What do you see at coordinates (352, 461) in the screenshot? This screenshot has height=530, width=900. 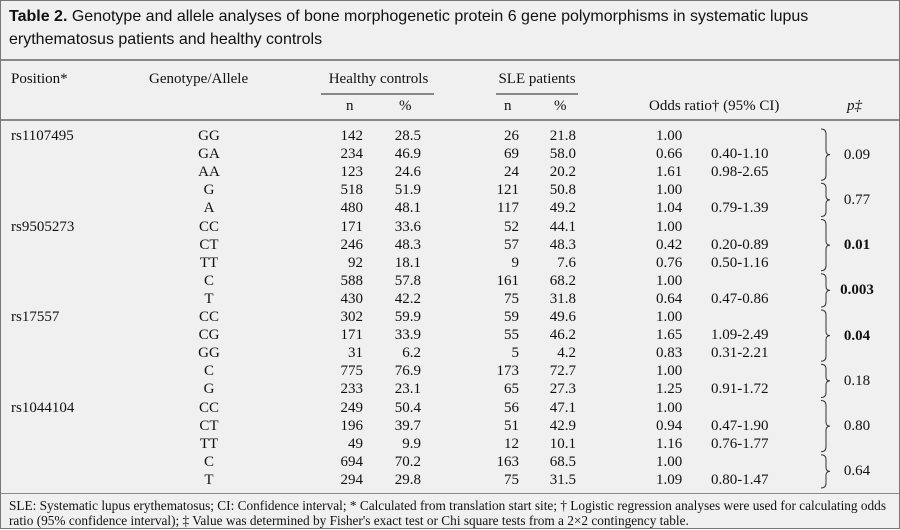 I see `healthy-n-cell: 694` at bounding box center [352, 461].